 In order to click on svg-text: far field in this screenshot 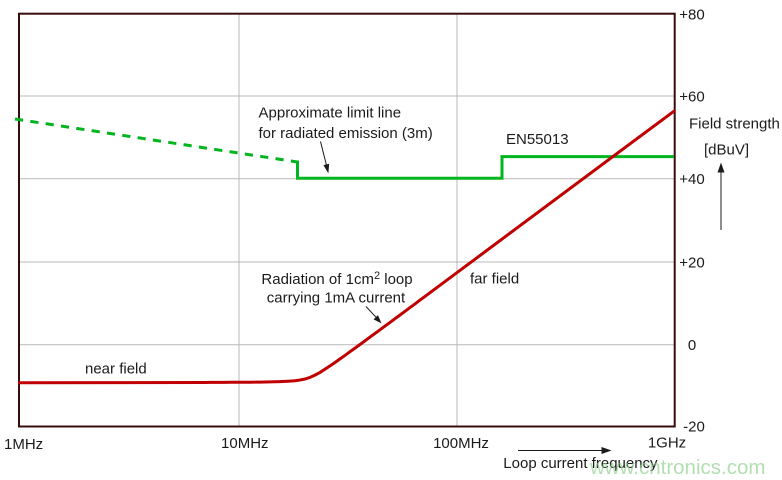, I will do `click(494, 279)`.